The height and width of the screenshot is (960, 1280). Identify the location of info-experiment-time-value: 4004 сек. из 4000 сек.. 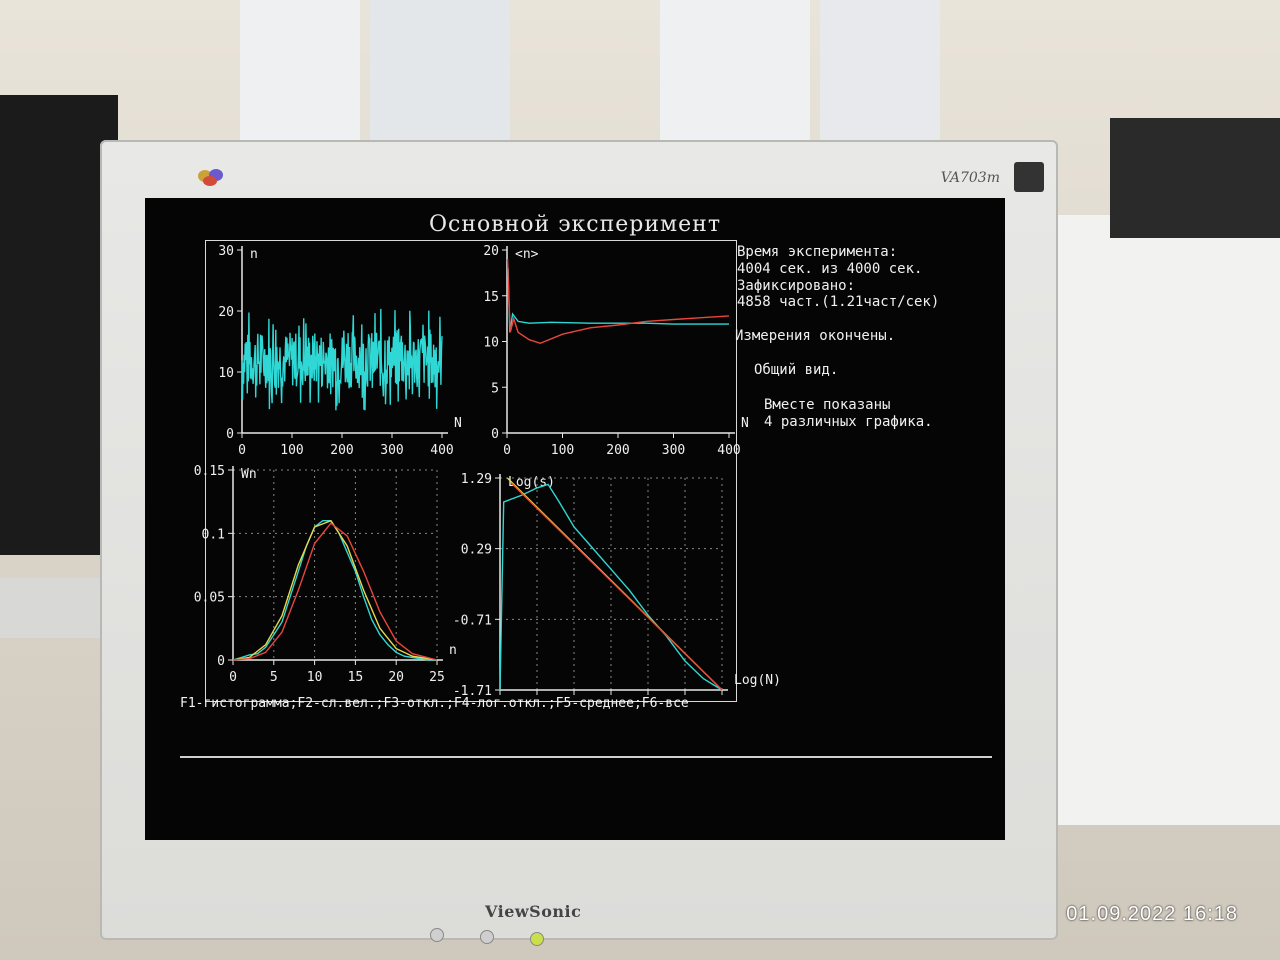
(830, 269).